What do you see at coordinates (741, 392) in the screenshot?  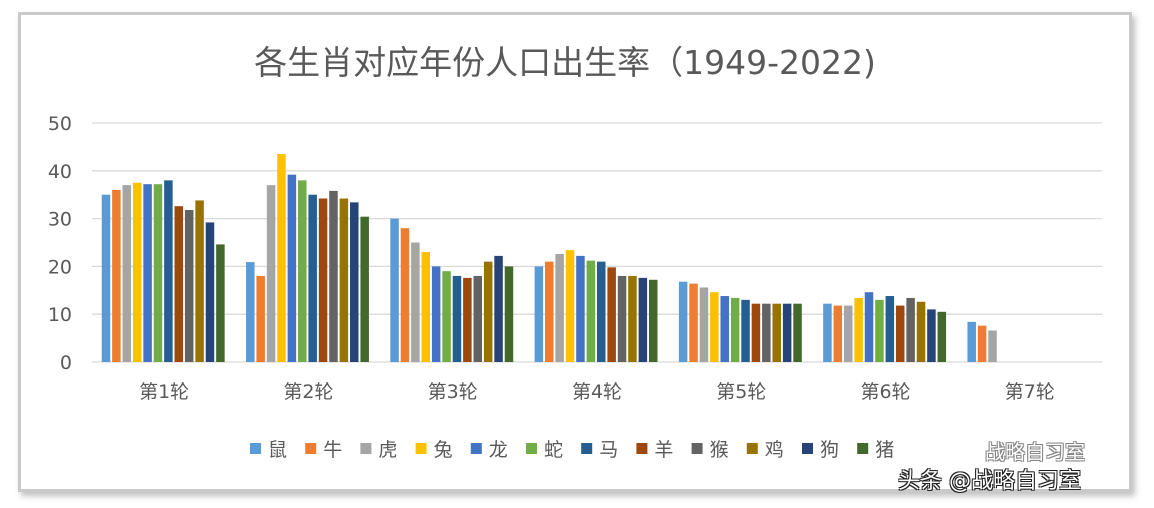 I see `x-tick-label: 第5轮` at bounding box center [741, 392].